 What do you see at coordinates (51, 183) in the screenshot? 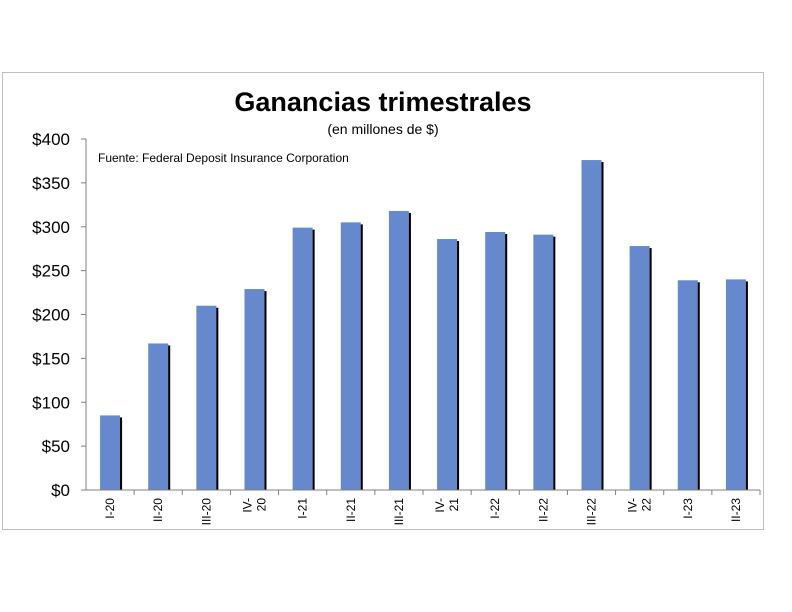
I see `y-tick-label: $350` at bounding box center [51, 183].